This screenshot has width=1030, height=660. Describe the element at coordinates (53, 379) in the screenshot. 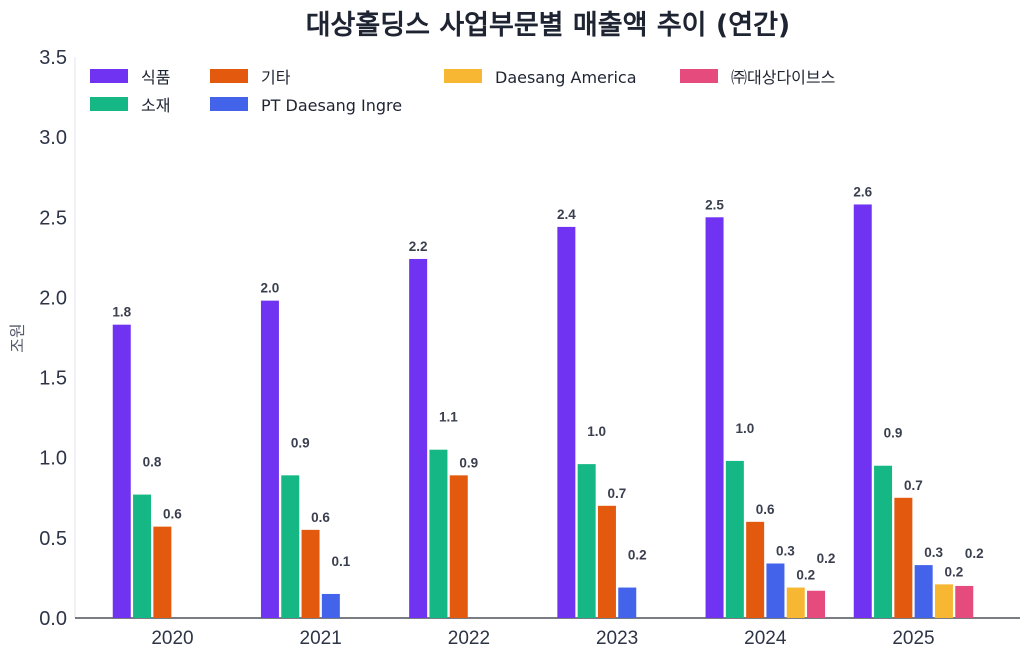

I see `y-tick-label: 1.5` at that location.